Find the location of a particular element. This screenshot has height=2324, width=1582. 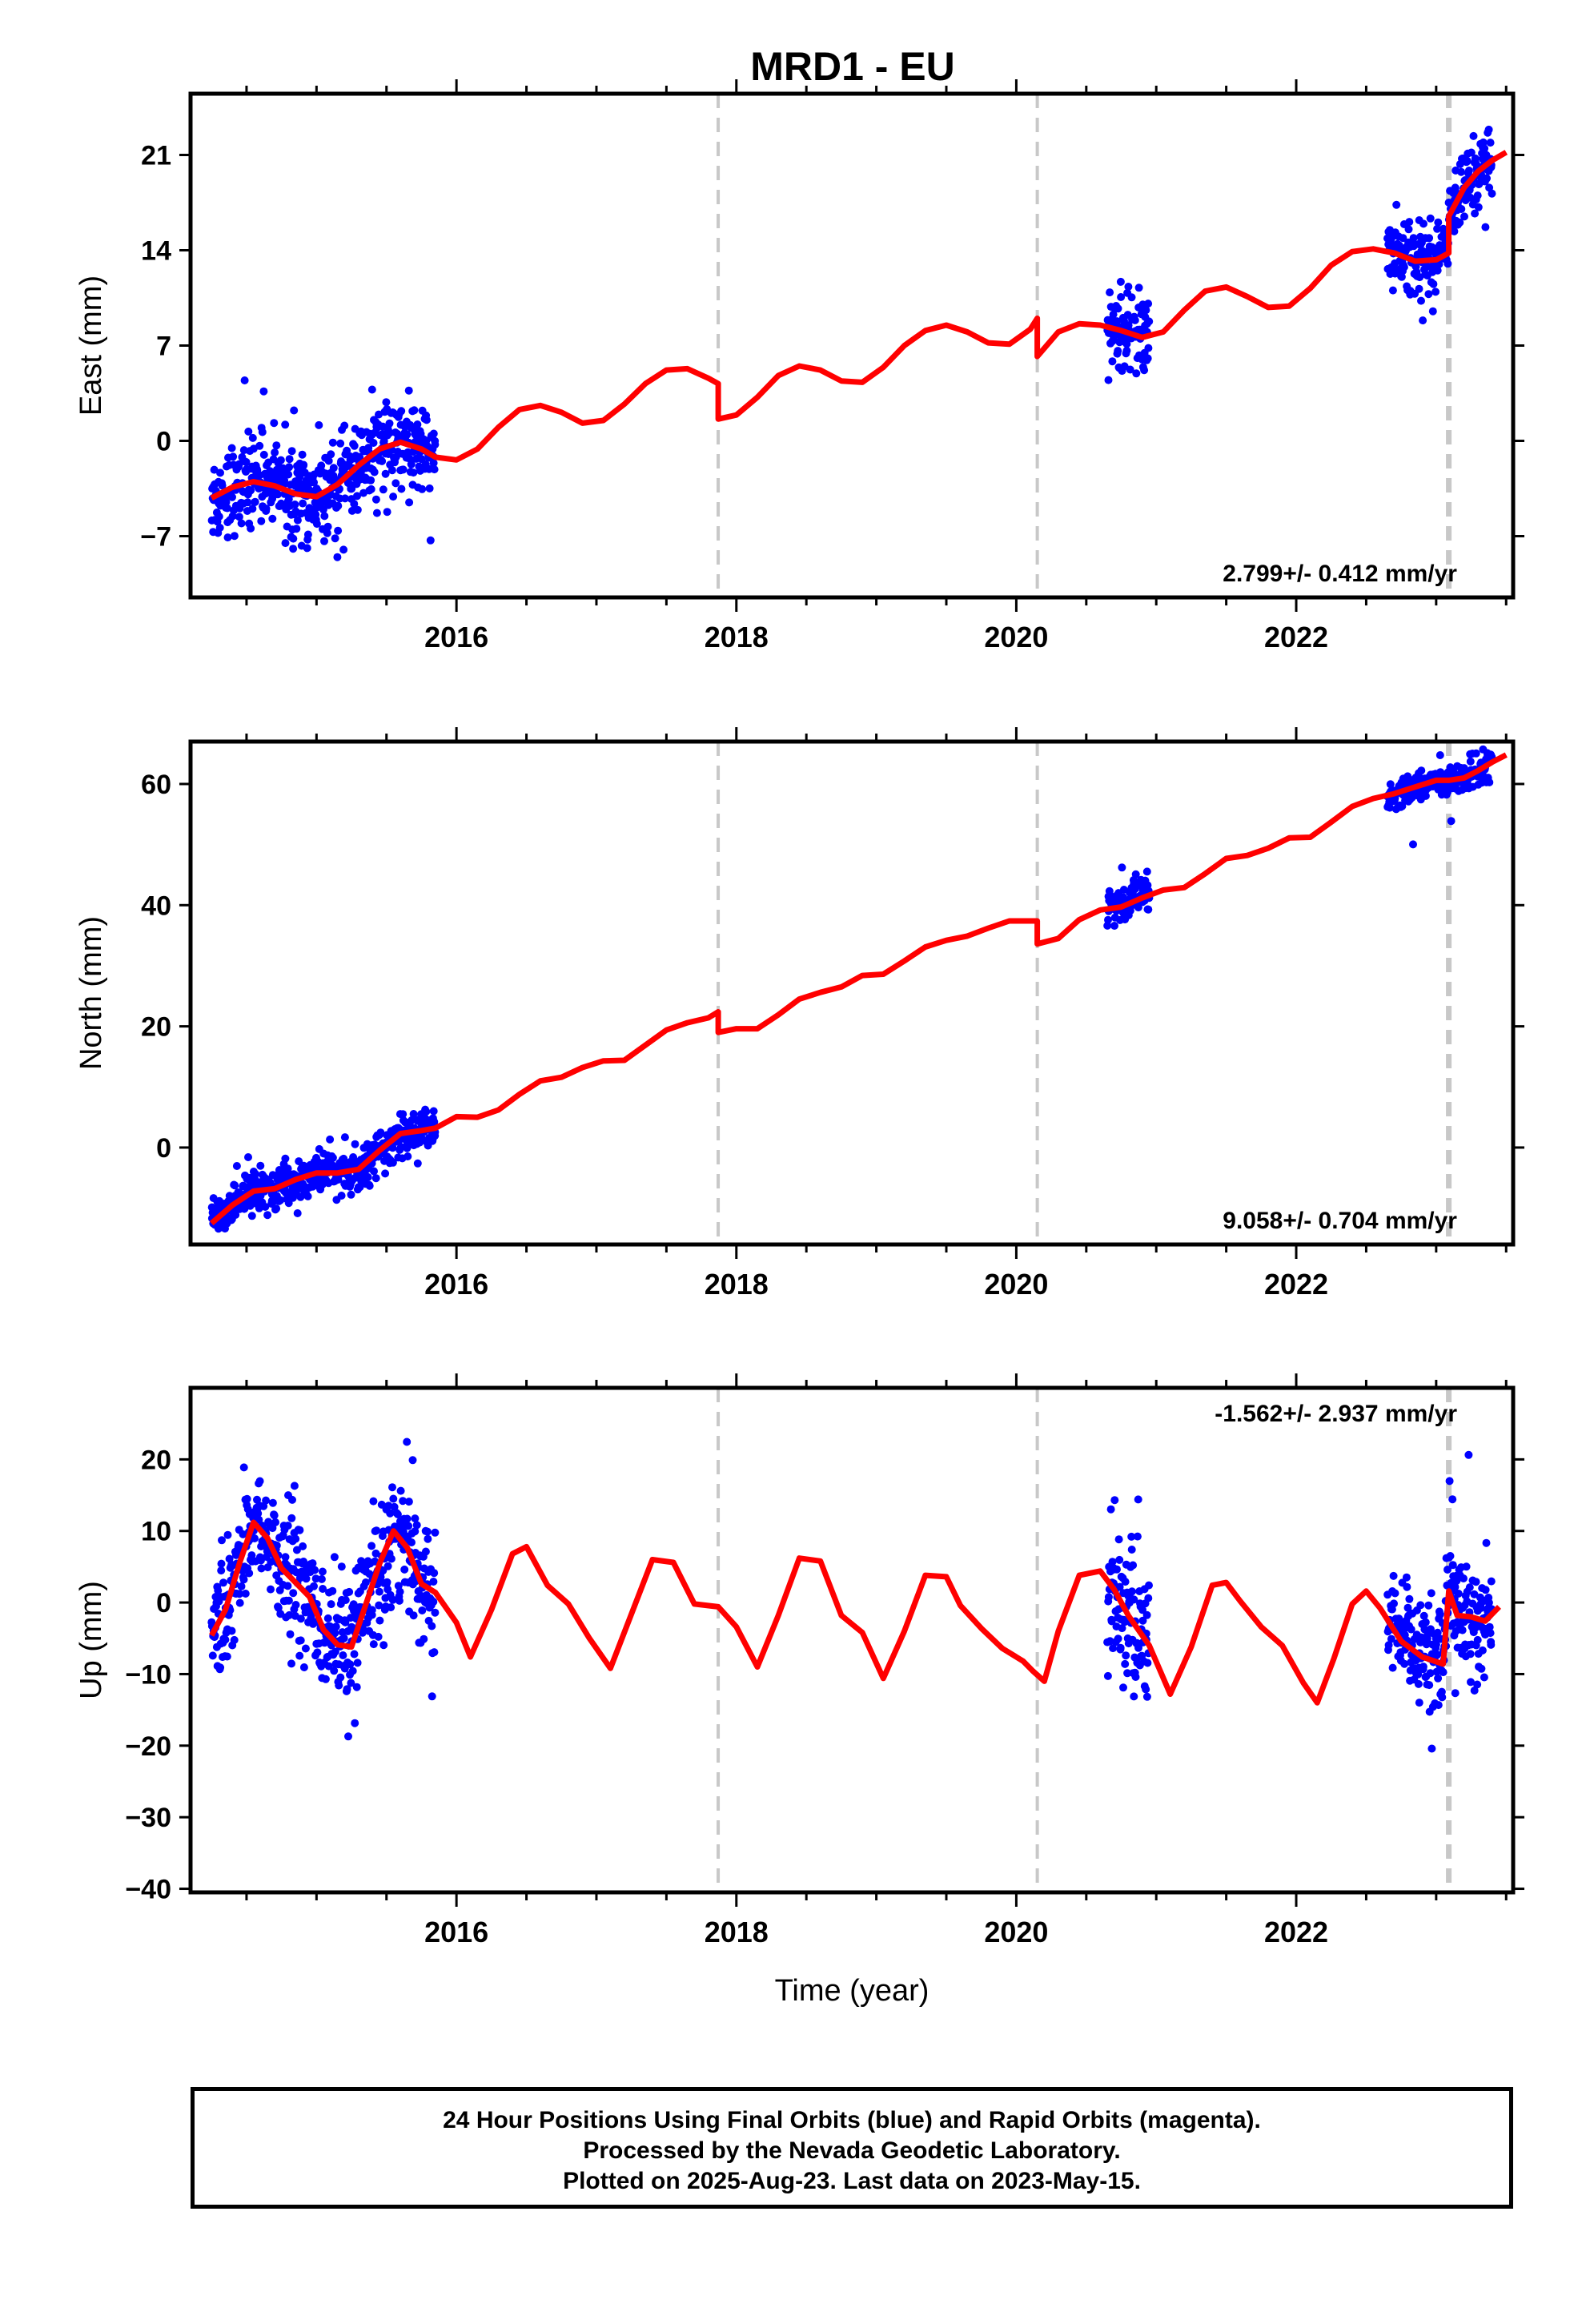

y-tick-label: −30 is located at coordinates (148, 1818).